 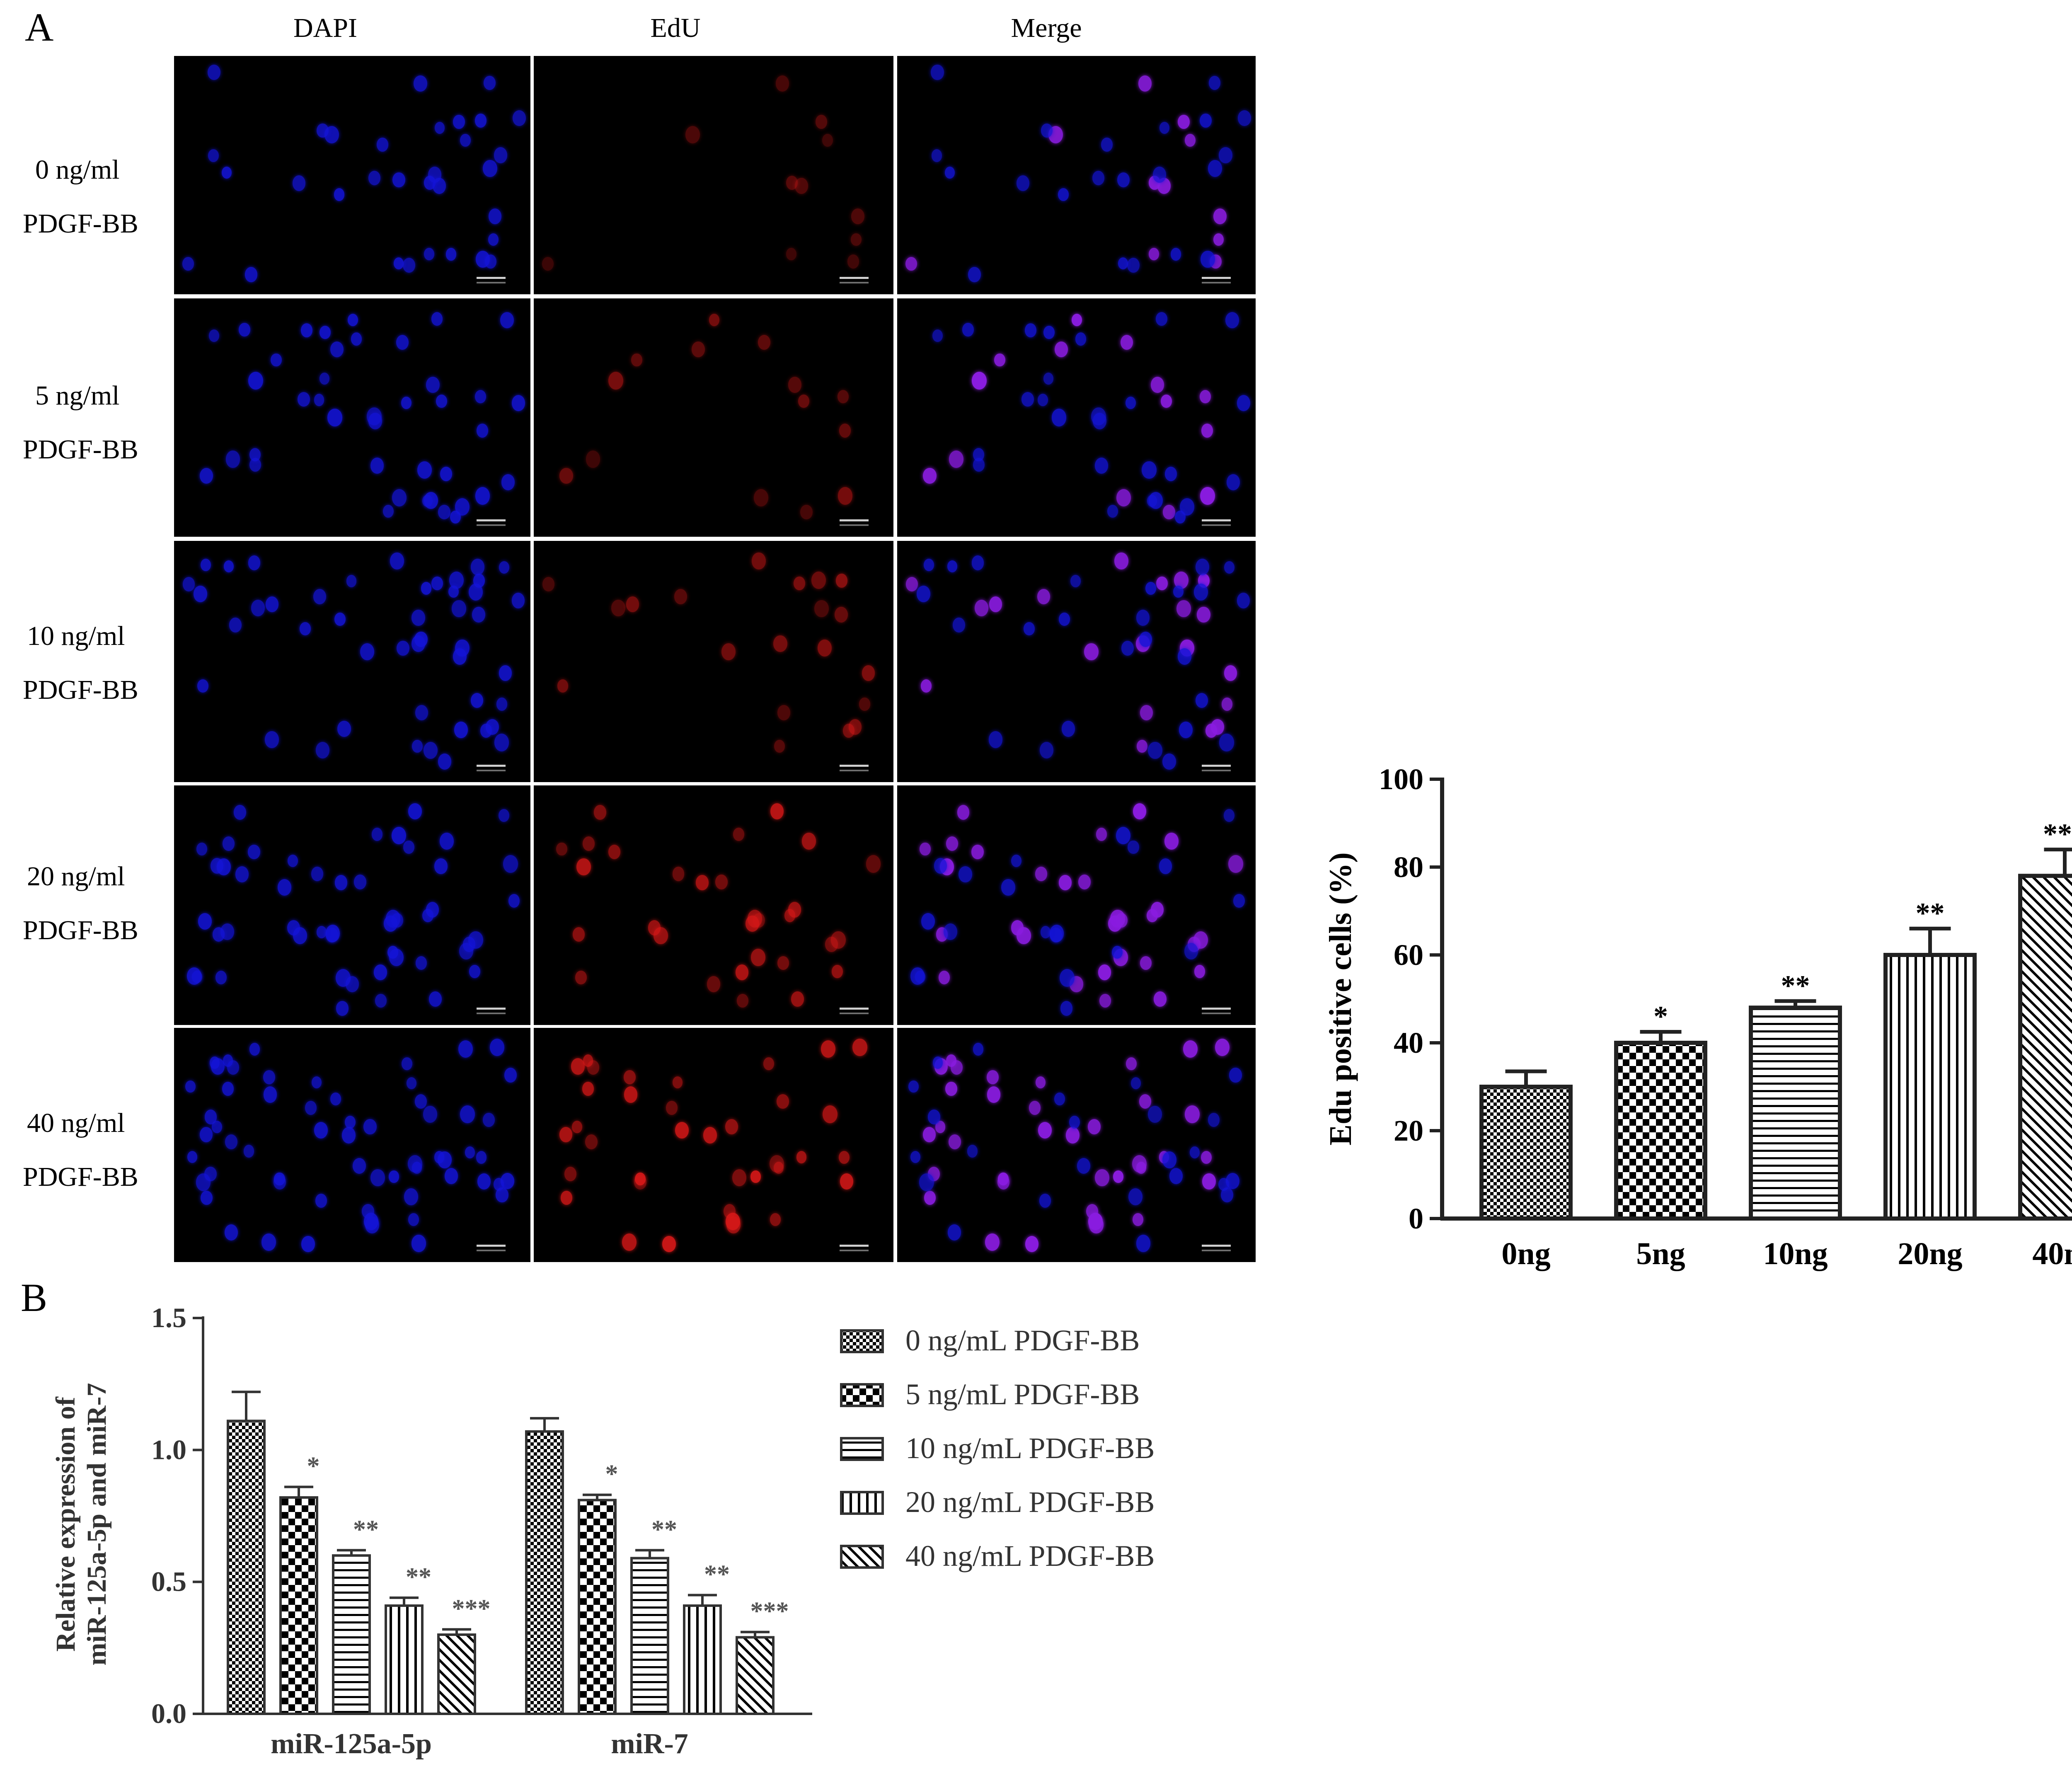 I want to click on row-label-4-conc: 40 ng/ml, so click(x=76, y=1123).